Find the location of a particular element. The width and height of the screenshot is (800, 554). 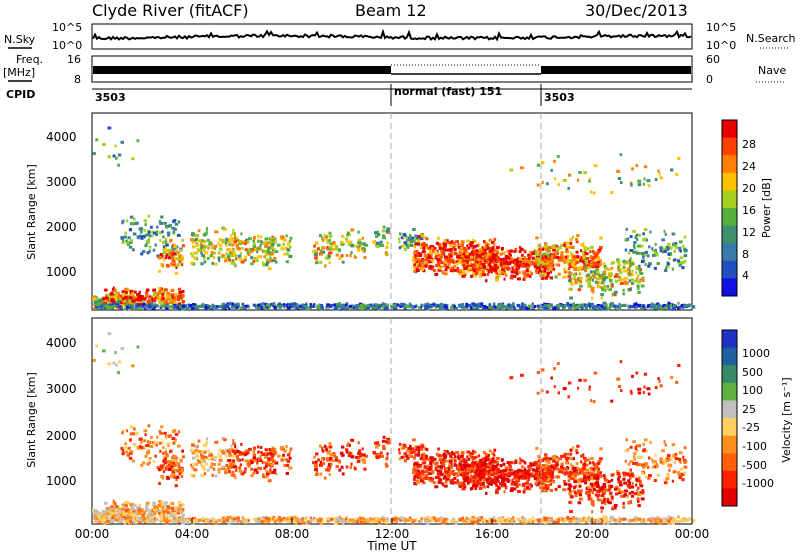

cpid-segment-label-3: 3503 is located at coordinates (559, 97).